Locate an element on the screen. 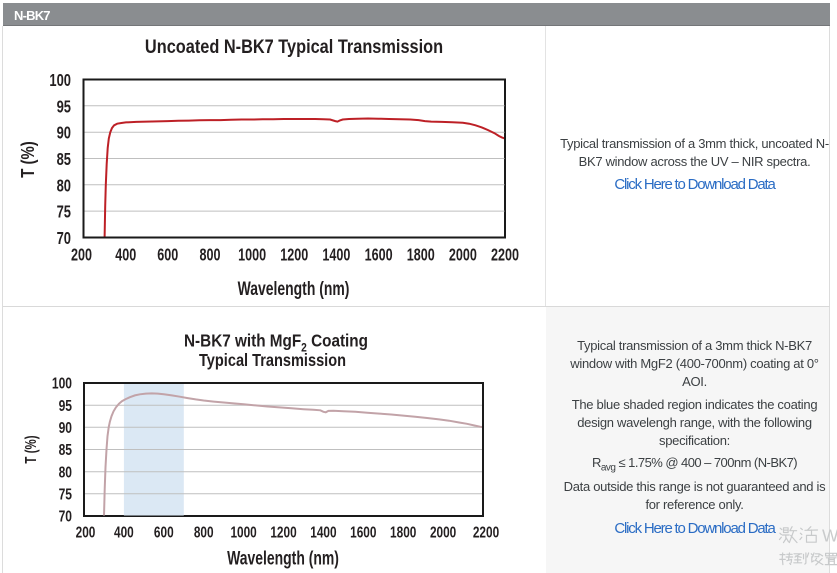 This screenshot has height=573, width=837. svg-text: Typical Transmission is located at coordinates (272, 361).